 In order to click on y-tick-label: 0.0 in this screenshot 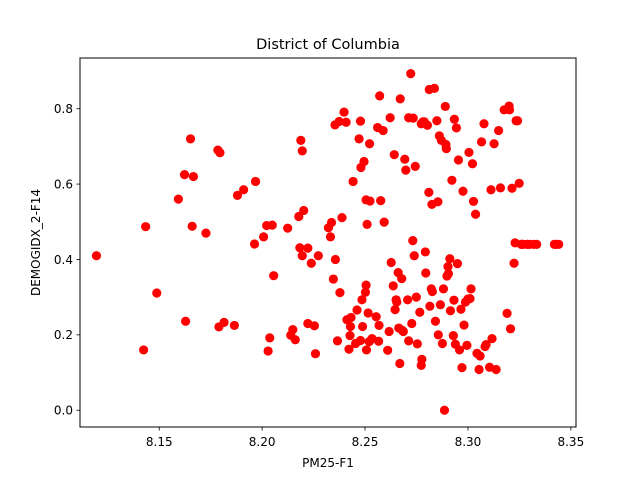, I will do `click(63, 411)`.